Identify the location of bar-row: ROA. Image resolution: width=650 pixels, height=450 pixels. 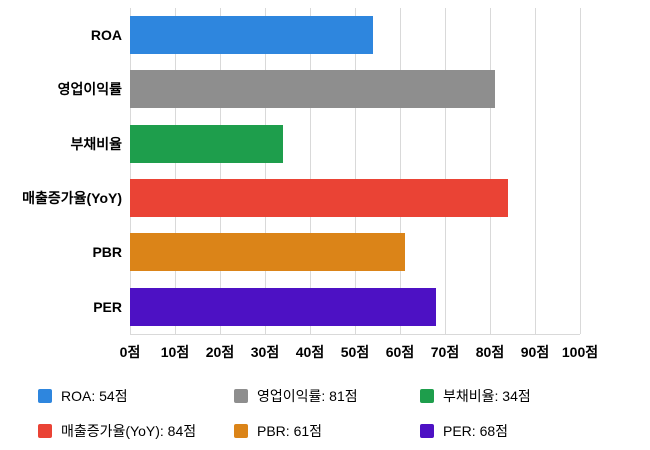
(290, 35).